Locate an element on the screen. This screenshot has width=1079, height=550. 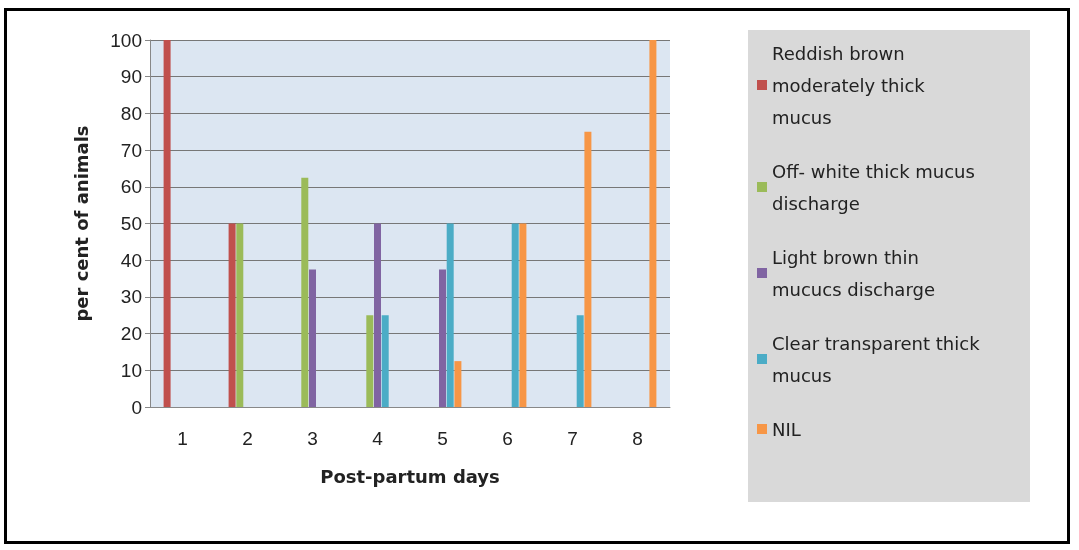
x-tick-label: 3 is located at coordinates (312, 438).